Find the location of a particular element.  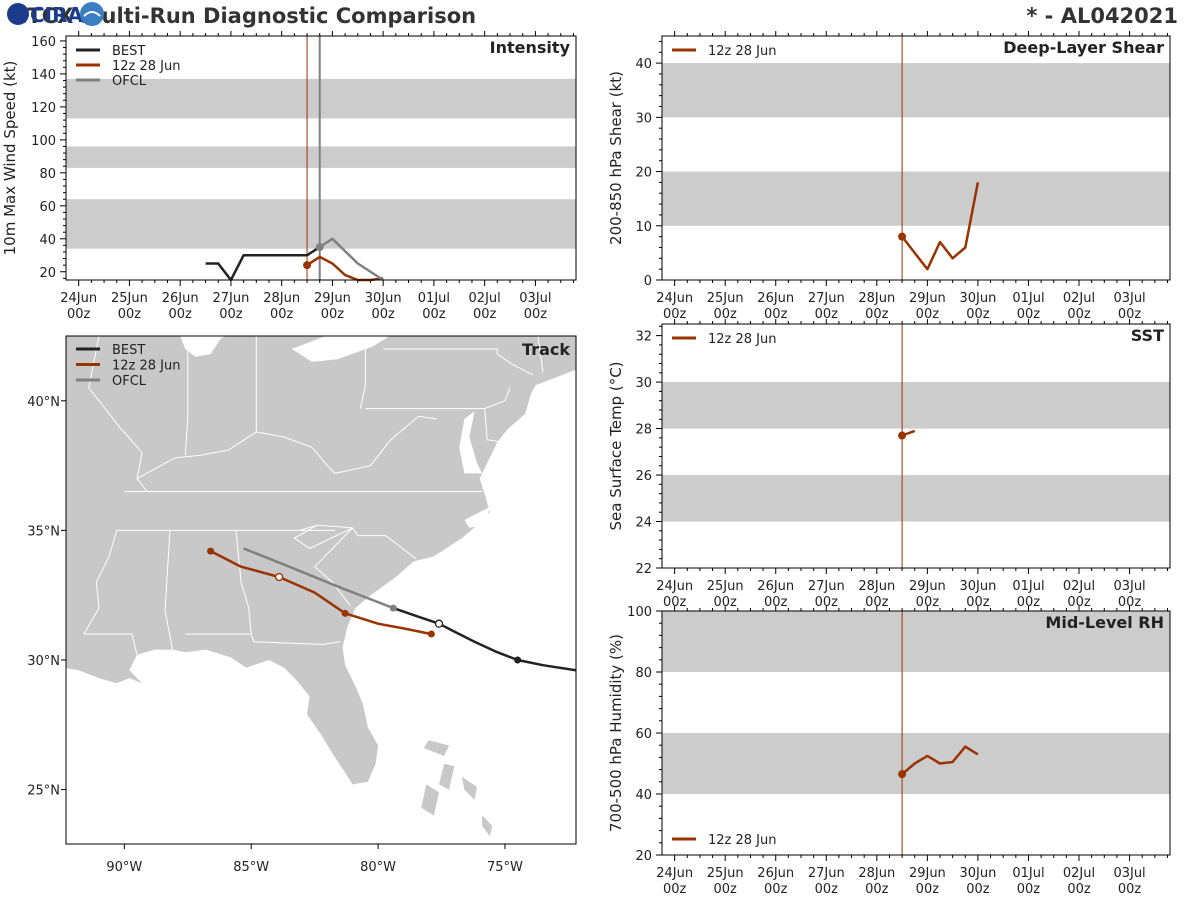

track-line-ofcl is located at coordinates (318, 578).